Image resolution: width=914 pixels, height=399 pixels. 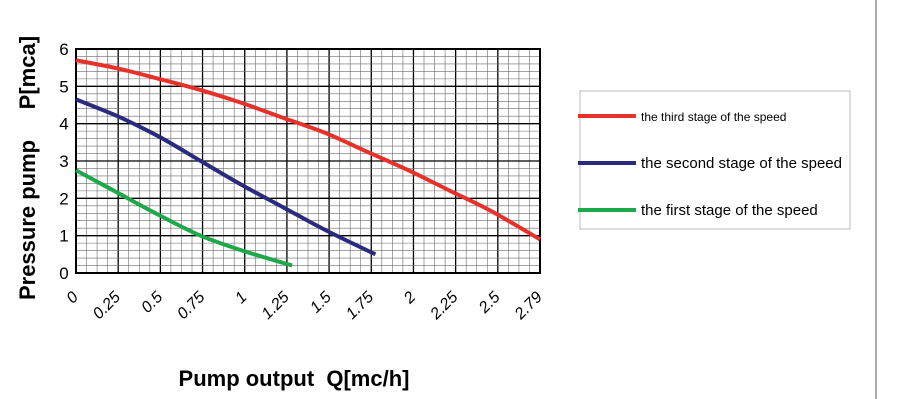 I want to click on x-tick-label: 0.5, so click(x=152, y=303).